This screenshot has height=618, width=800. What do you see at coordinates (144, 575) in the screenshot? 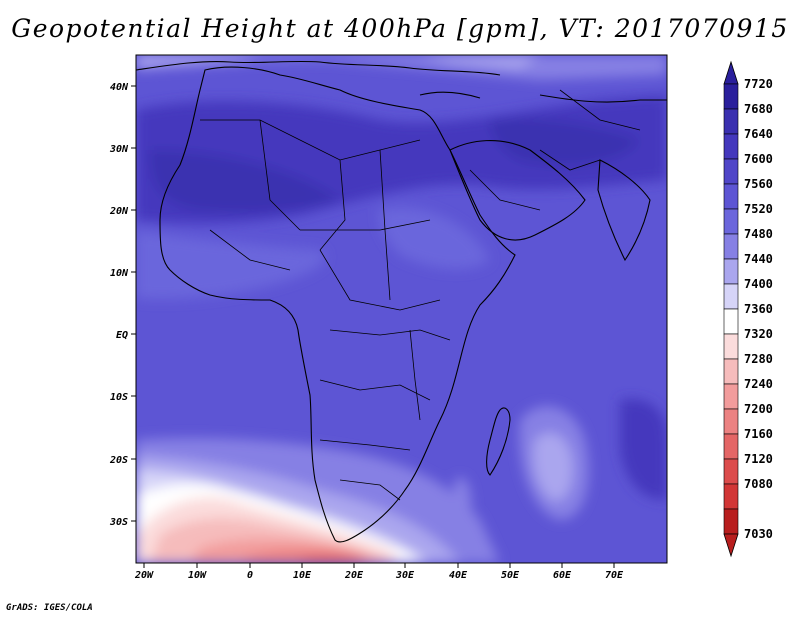
I see `lon-label: 20W` at bounding box center [144, 575].